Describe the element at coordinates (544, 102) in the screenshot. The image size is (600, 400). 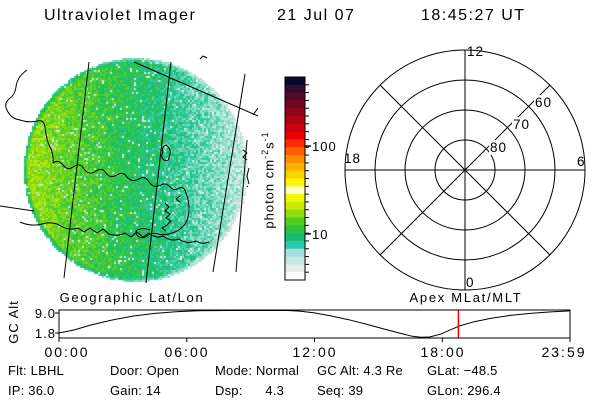
I see `ring-label-60: 60` at that location.